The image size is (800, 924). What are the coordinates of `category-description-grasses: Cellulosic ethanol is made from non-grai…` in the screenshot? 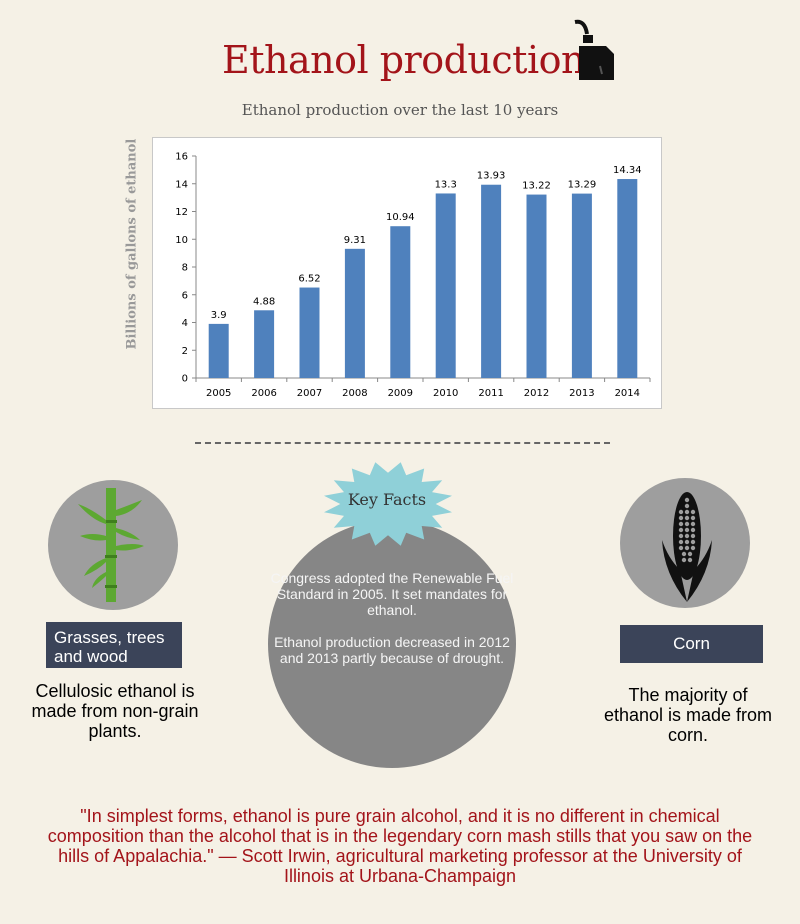 It's located at (115, 711).